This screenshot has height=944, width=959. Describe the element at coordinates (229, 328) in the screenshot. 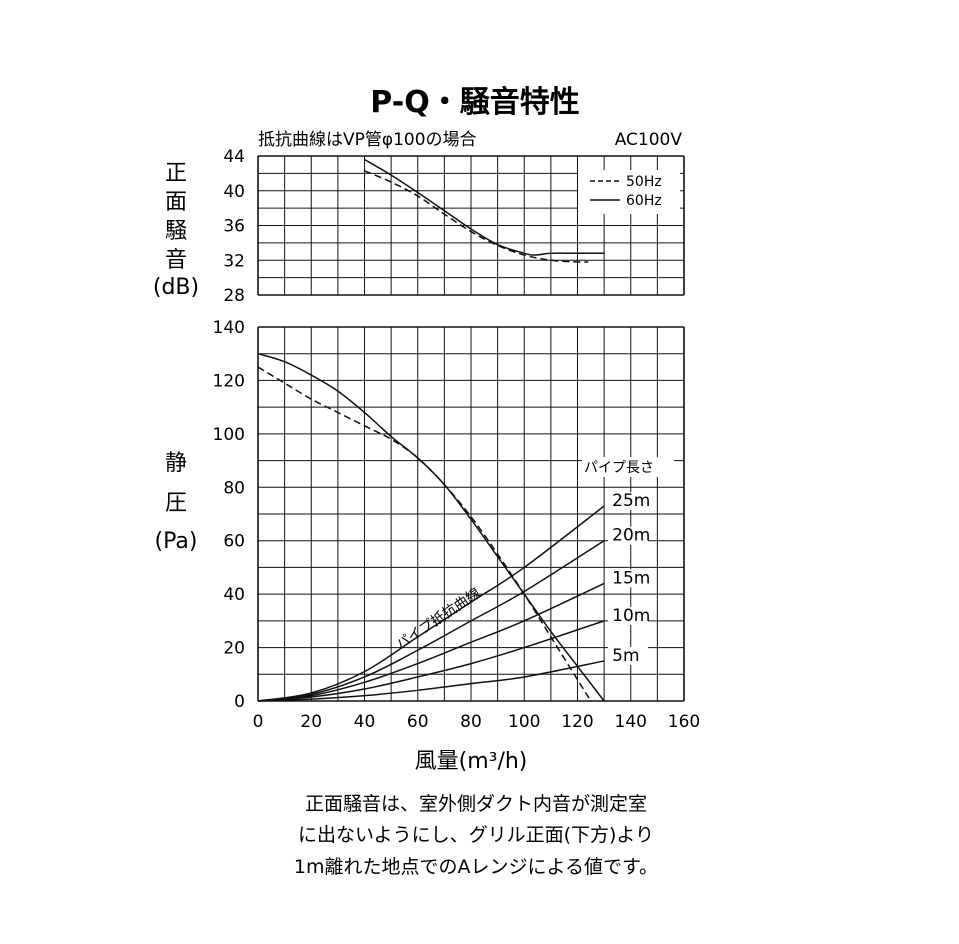

I see `pressure-y-tick-label: 140` at that location.